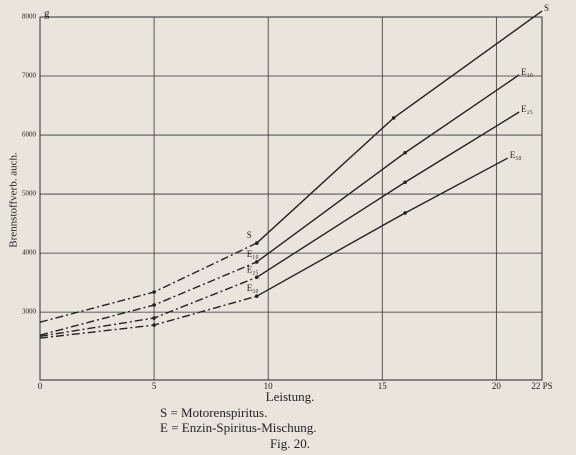 The height and width of the screenshot is (455, 576). What do you see at coordinates (29, 17) in the screenshot?
I see `y-tick-label: 8000` at bounding box center [29, 17].